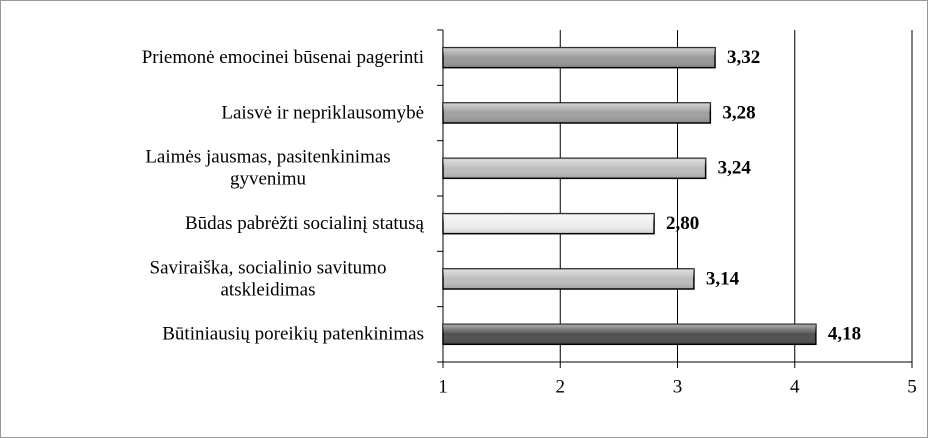 This screenshot has height=438, width=928. Describe the element at coordinates (723, 278) in the screenshot. I see `value-label: 3,14` at that location.